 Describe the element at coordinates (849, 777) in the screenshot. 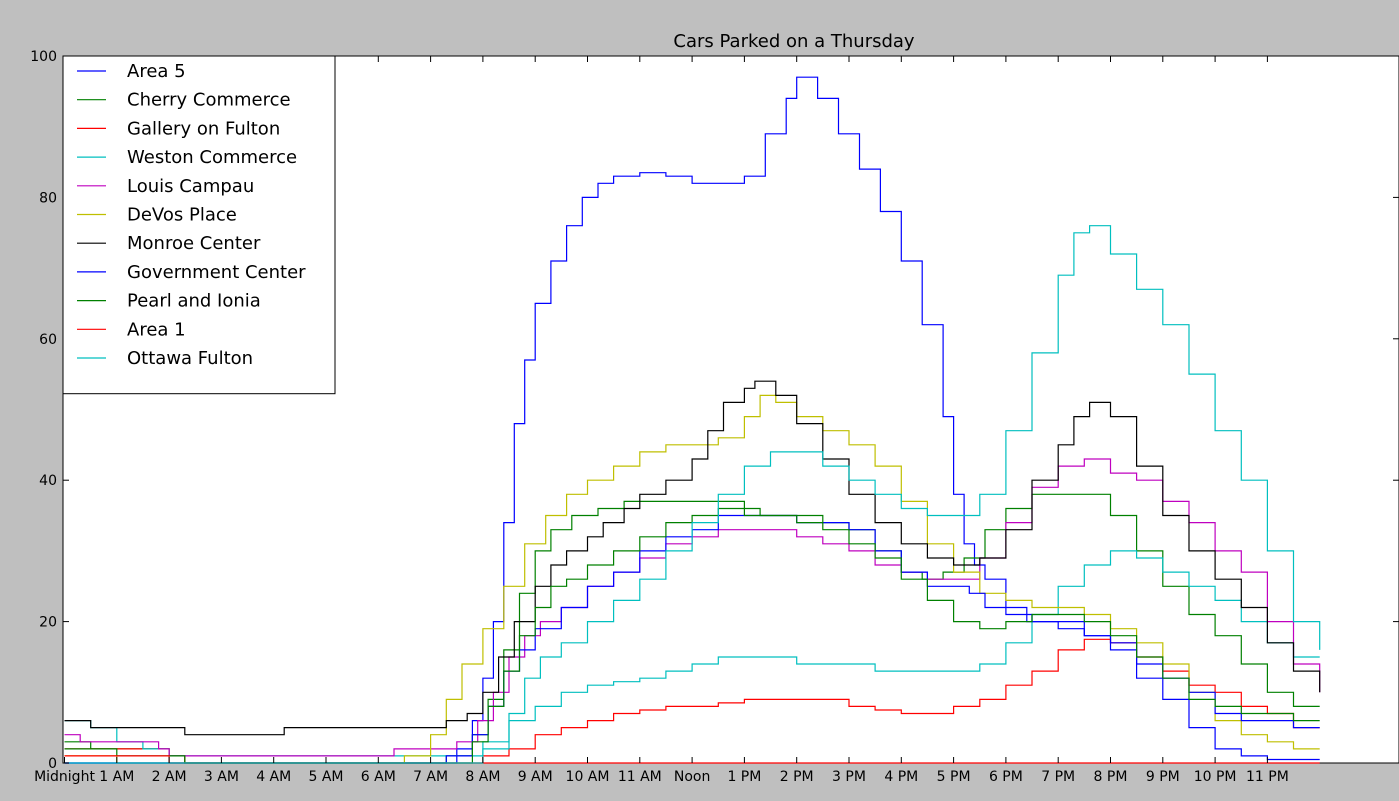

I see `x-tick-label-15: 3 PM` at that location.